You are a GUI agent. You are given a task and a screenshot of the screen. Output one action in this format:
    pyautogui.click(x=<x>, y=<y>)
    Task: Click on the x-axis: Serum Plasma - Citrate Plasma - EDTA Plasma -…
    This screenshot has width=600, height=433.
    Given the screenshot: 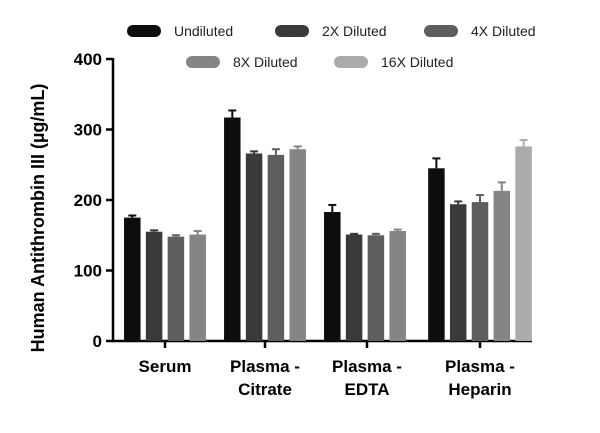 What is the action you would take?
    pyautogui.click(x=322, y=369)
    